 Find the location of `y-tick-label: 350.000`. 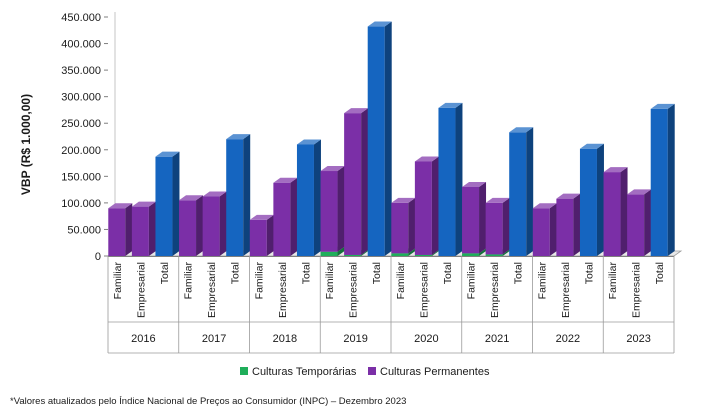

y-tick-label: 350.000 is located at coordinates (81, 71).